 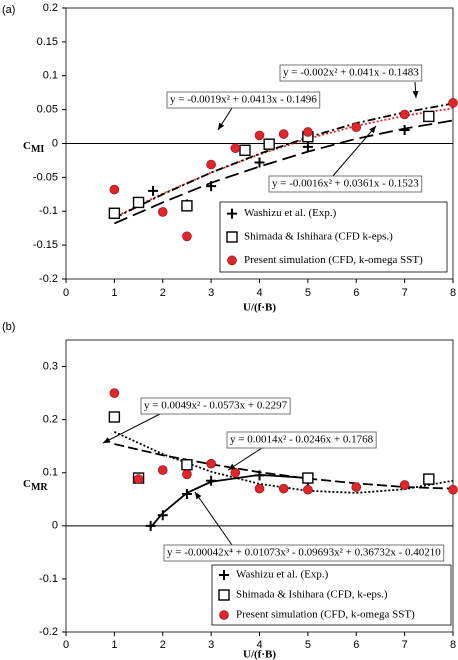 I want to click on y-axis-label: CMI, so click(x=33, y=148).